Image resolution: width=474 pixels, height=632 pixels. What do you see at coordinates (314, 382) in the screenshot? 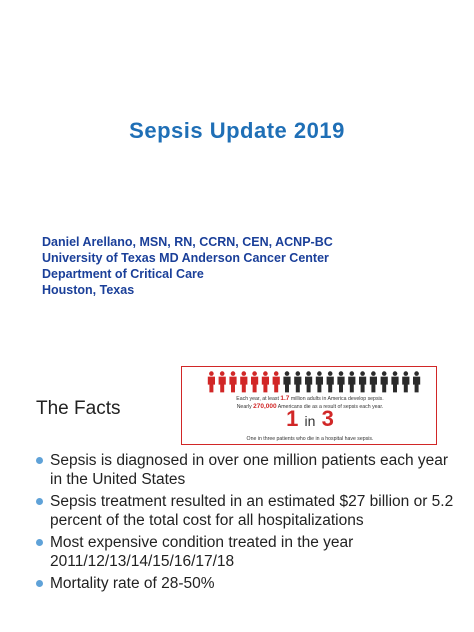
I see `people-figures` at bounding box center [314, 382].